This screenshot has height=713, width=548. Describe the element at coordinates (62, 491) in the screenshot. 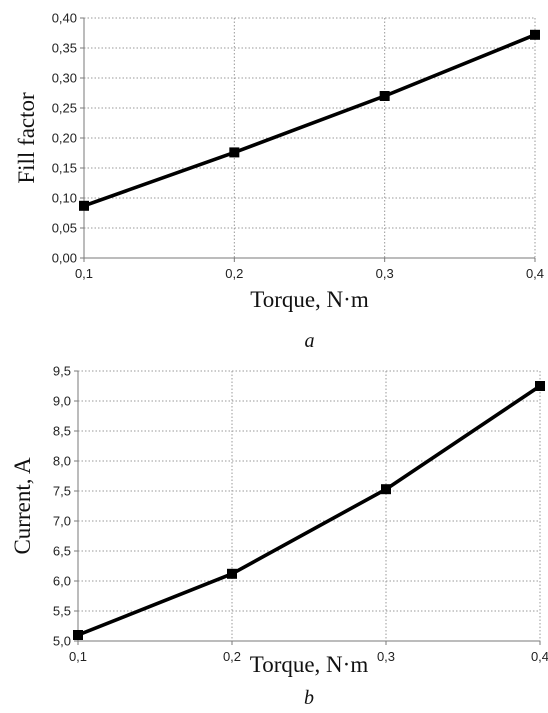

I see `y-tick-label: 7,5` at that location.